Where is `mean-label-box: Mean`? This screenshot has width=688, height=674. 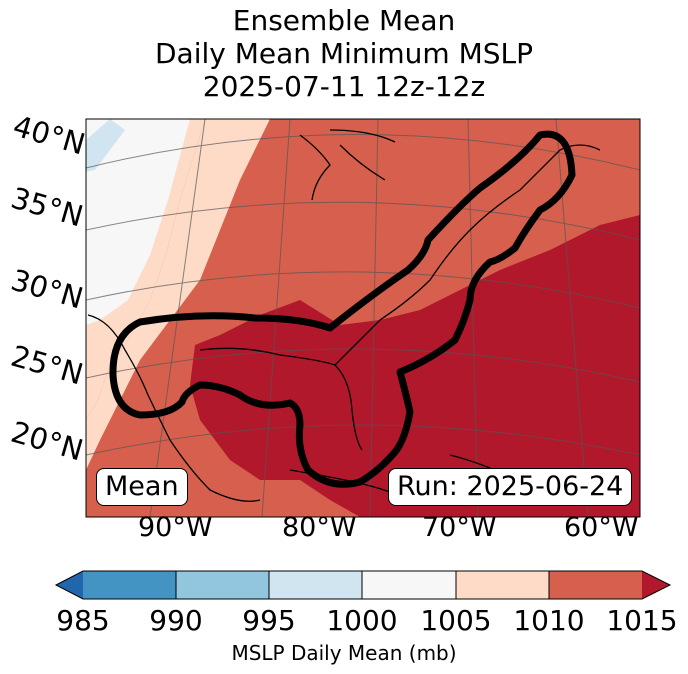
mean-label-box: Mean is located at coordinates (142, 487).